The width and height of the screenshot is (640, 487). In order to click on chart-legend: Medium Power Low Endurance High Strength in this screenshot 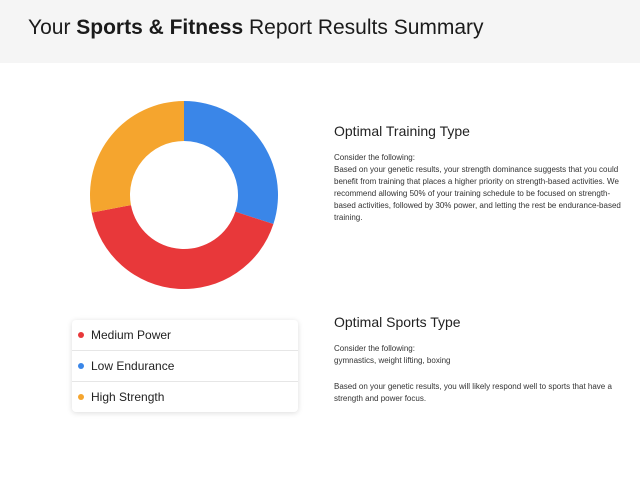, I will do `click(185, 366)`.